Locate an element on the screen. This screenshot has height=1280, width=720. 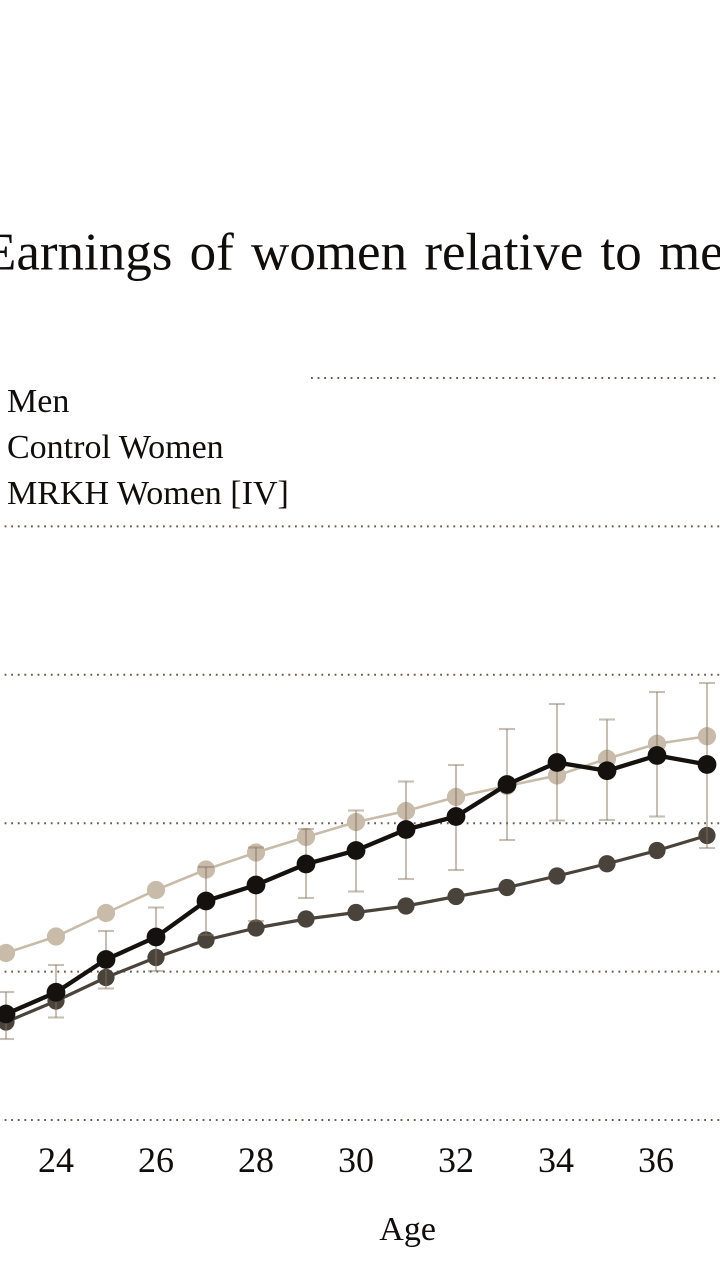
svg-text: 32 is located at coordinates (456, 1160).